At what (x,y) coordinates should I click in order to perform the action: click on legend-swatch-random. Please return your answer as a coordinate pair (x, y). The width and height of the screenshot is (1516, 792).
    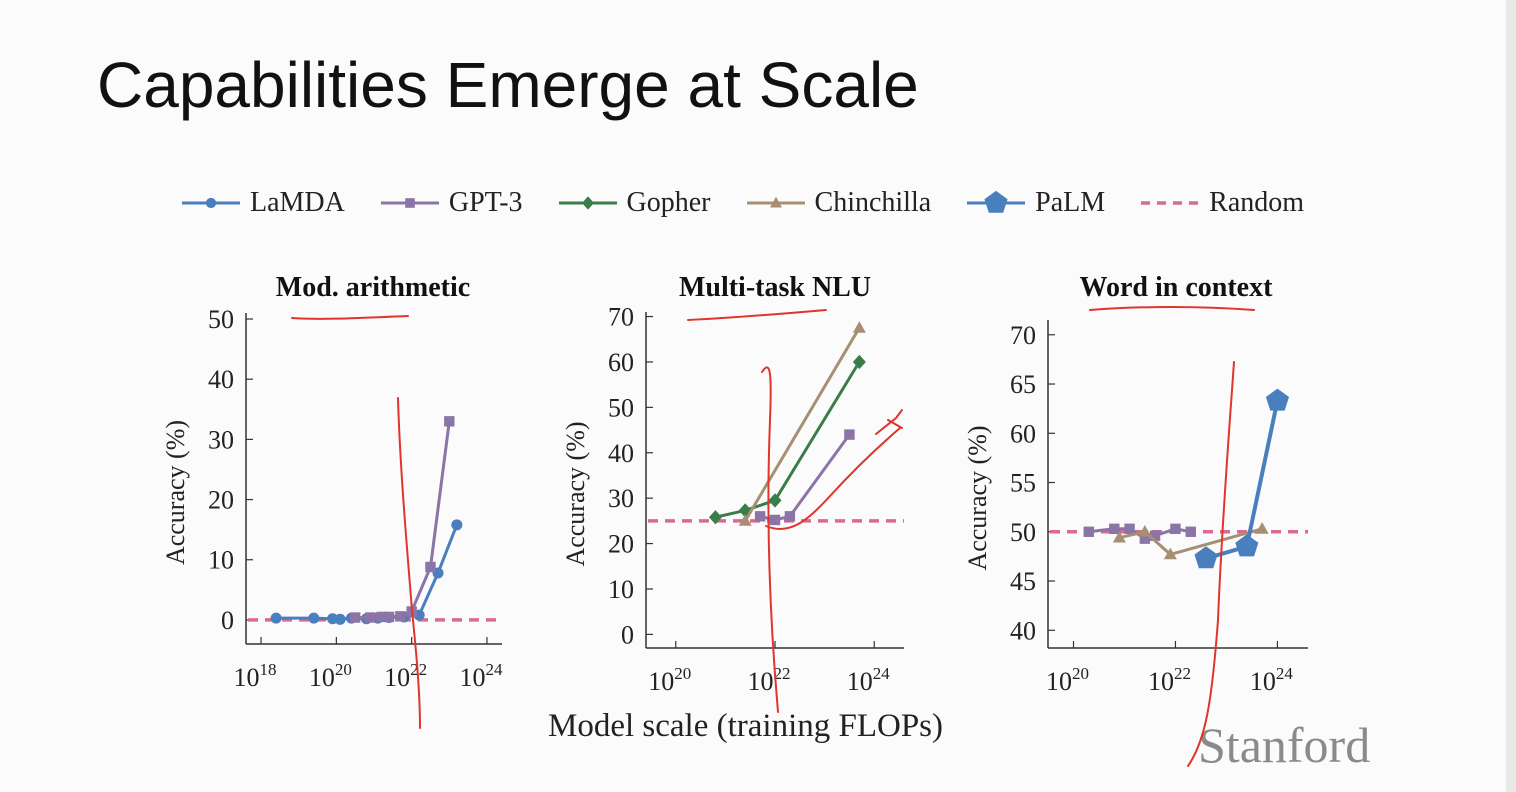
    Looking at the image, I should click on (1170, 203).